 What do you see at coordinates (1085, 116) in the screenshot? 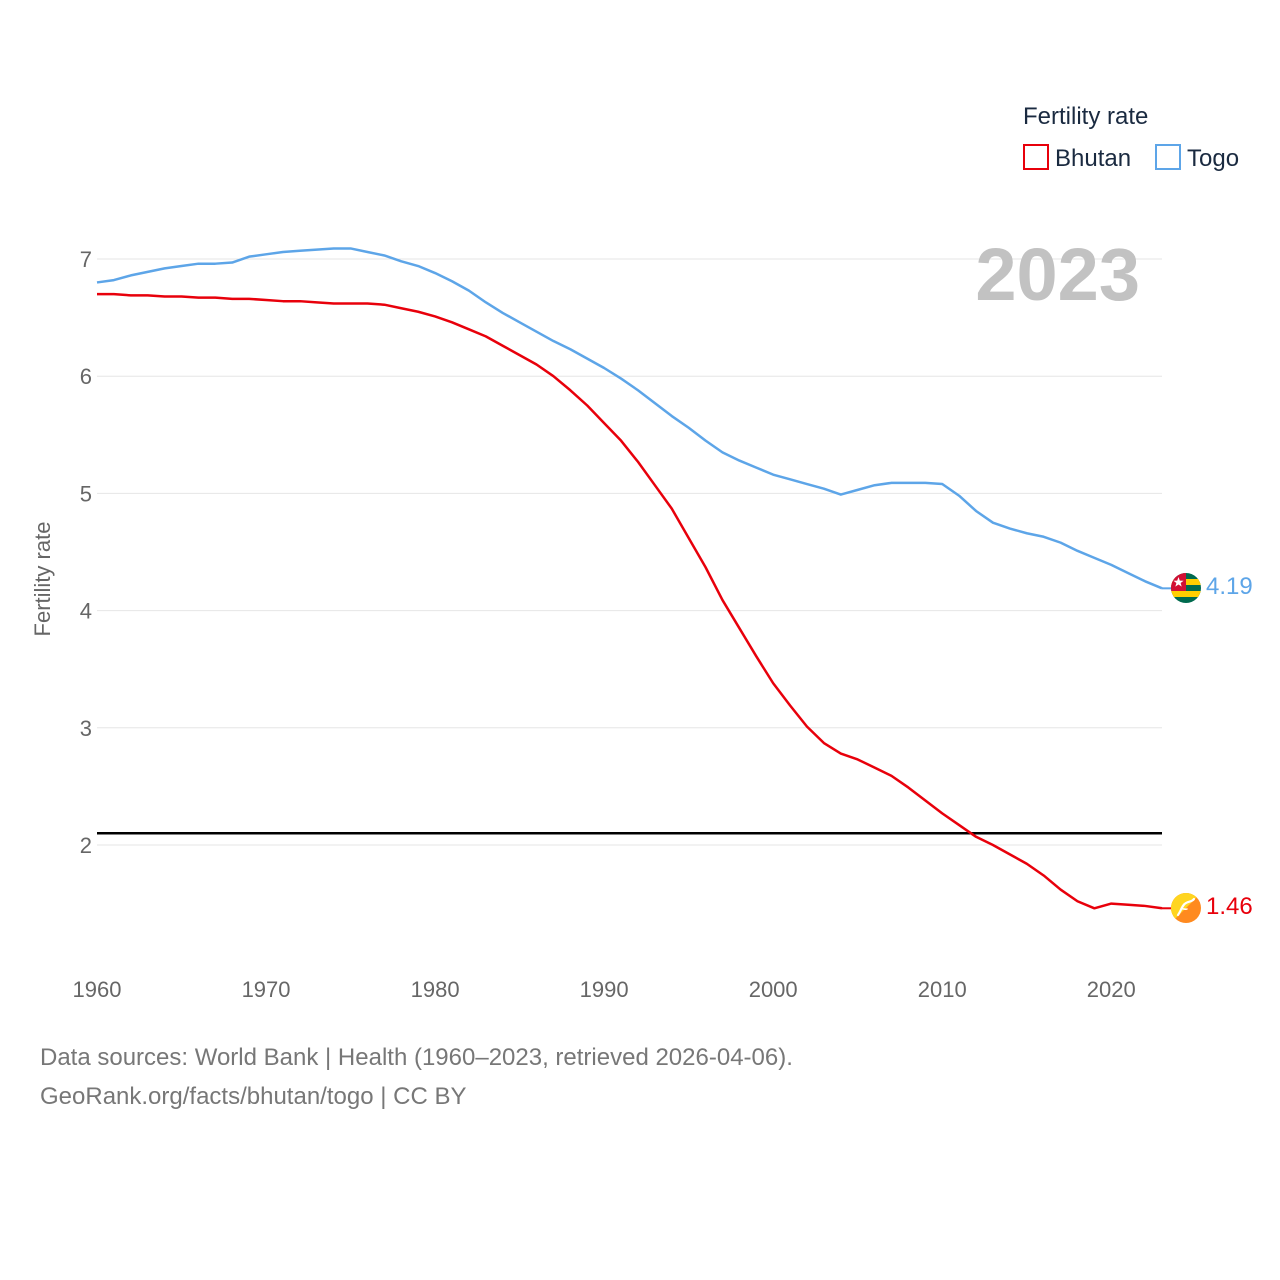
I see `legend-title: Fertility rate` at bounding box center [1085, 116].